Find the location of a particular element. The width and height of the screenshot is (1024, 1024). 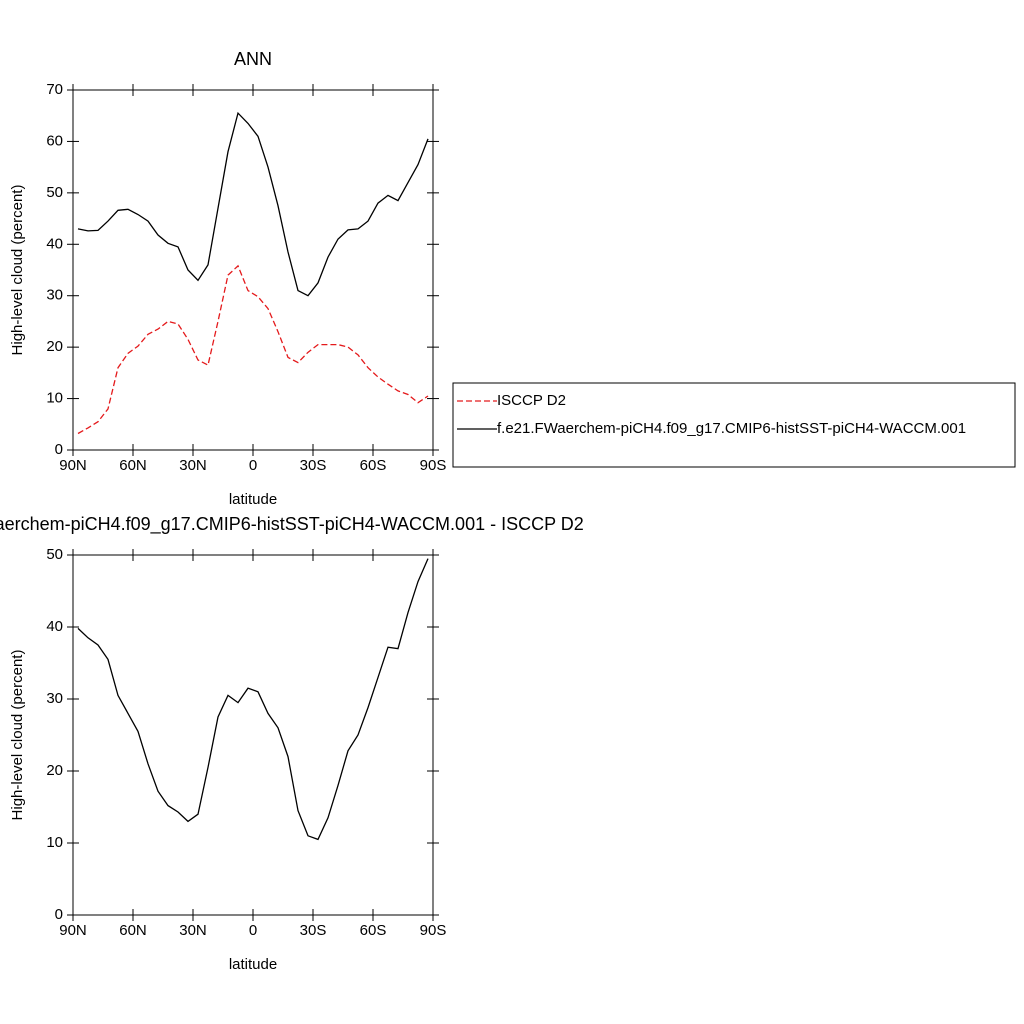

legend-box is located at coordinates (734, 425).